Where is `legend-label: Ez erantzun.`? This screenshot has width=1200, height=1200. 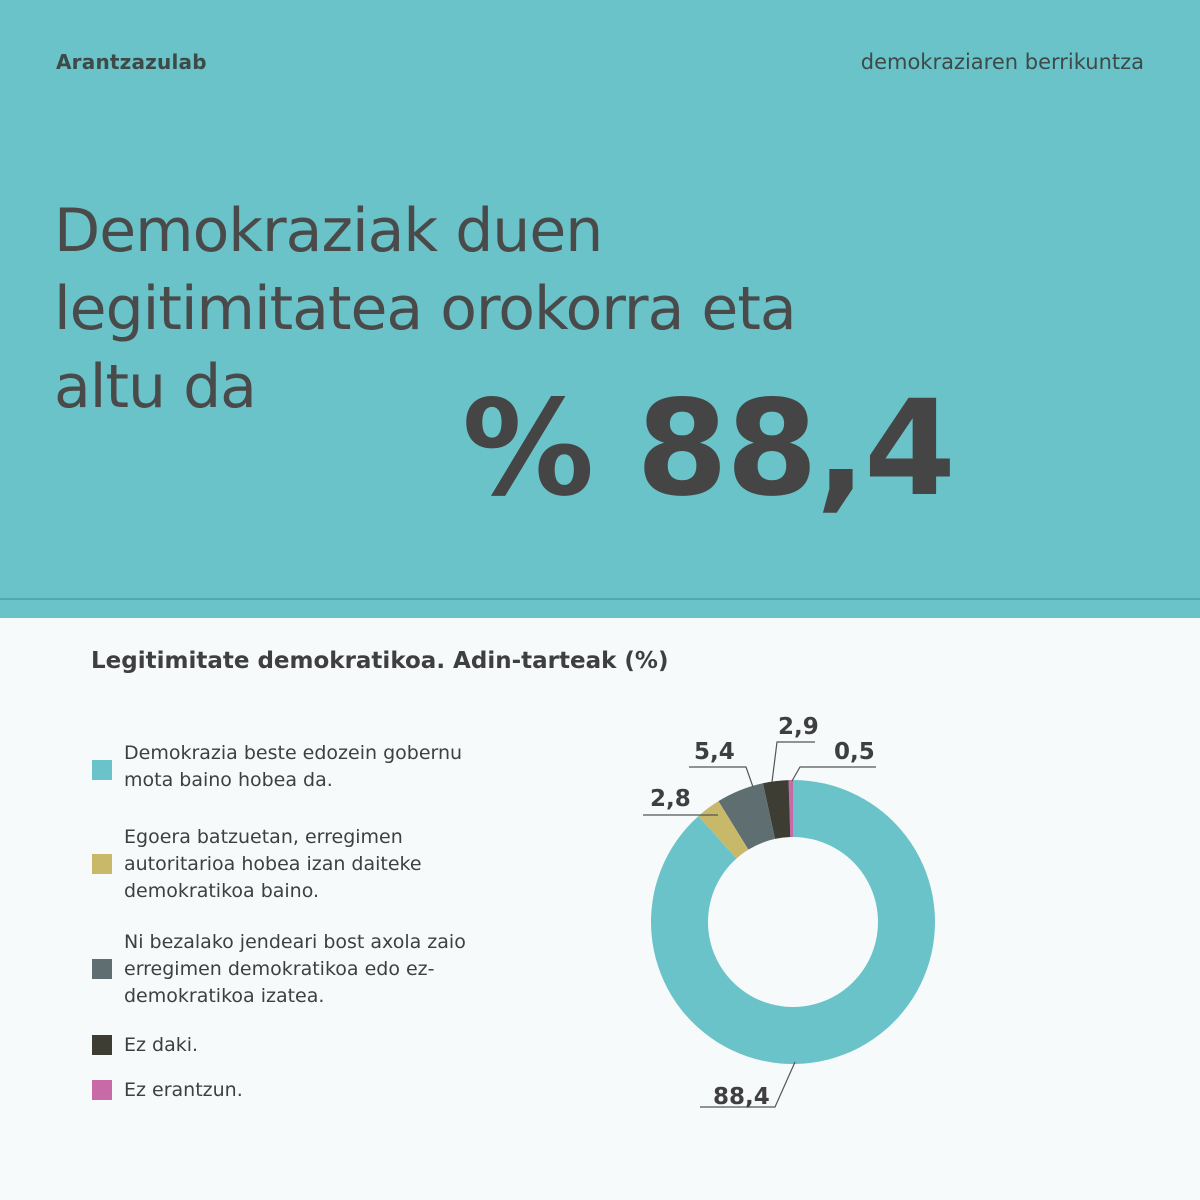 legend-label: Ez erantzun. is located at coordinates (183, 1090).